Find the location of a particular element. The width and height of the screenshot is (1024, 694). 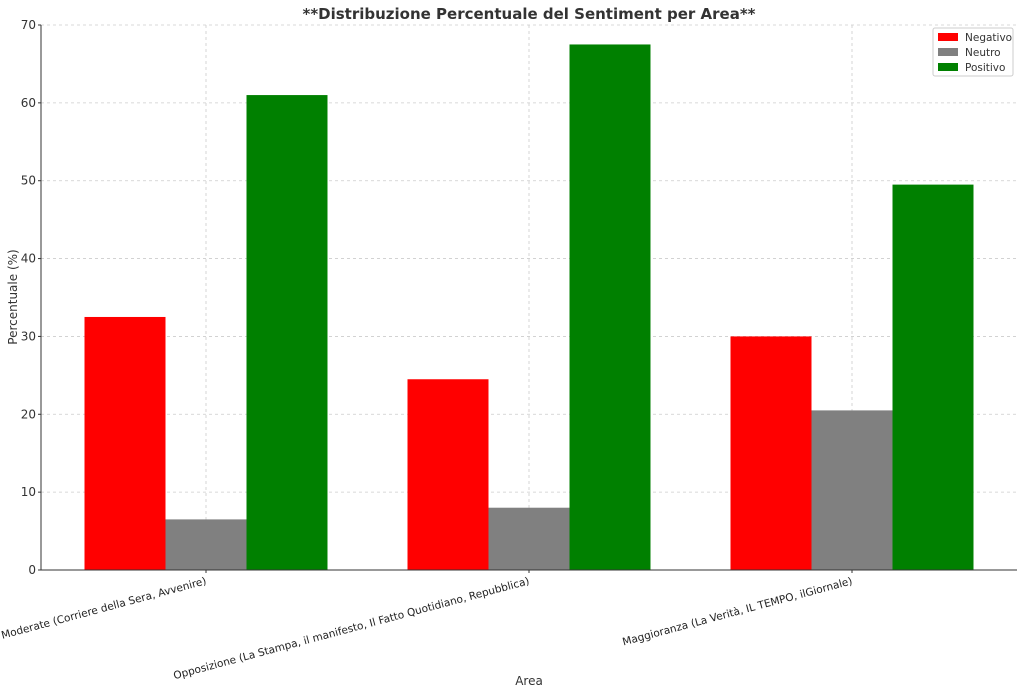

legend: Negativo Neutro Positivo is located at coordinates (973, 52).